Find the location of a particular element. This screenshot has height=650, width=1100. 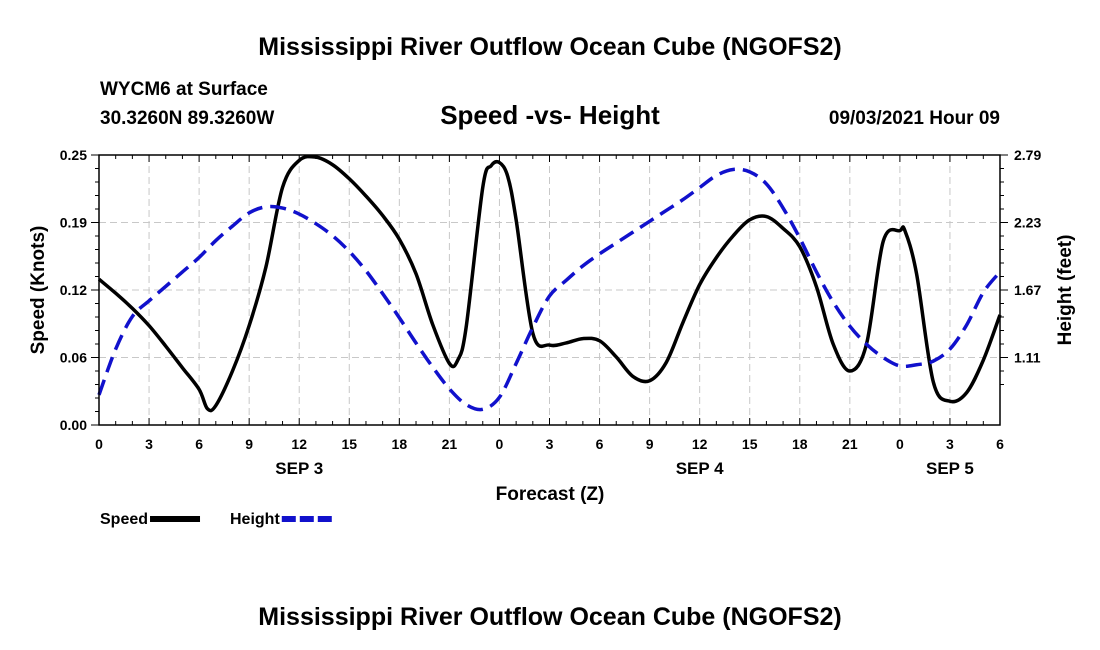

y2-tick-label: 1.67 is located at coordinates (1027, 290).